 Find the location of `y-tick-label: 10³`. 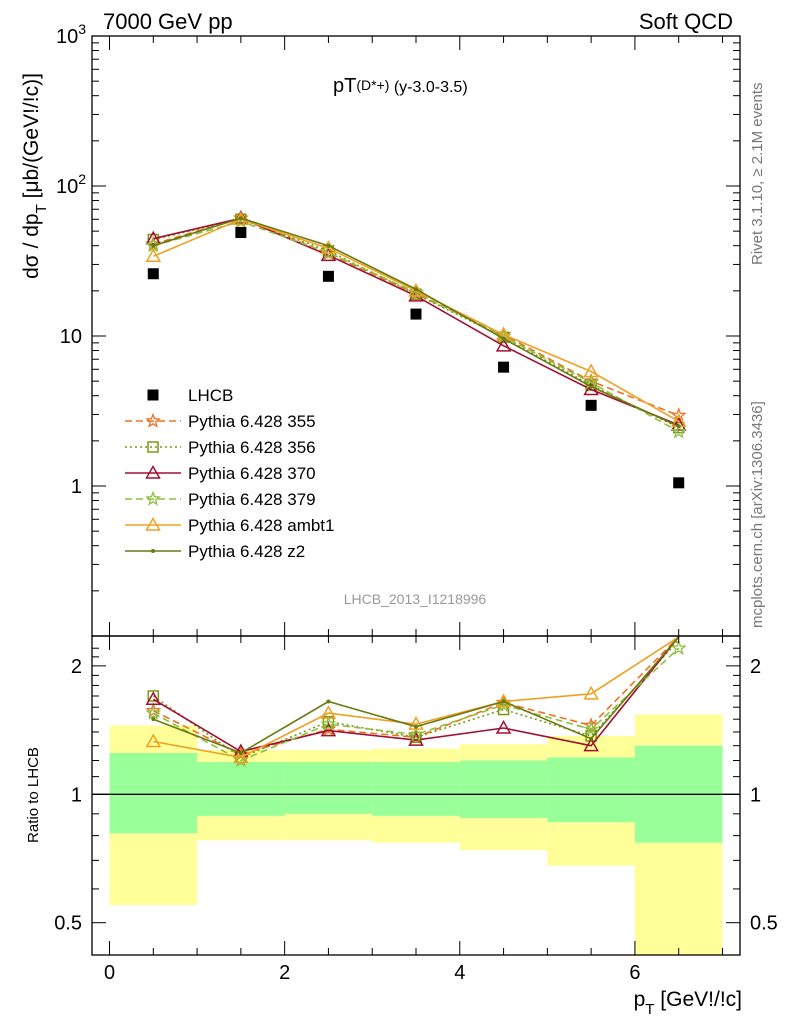

y-tick-label: 10³ is located at coordinates (71, 34).